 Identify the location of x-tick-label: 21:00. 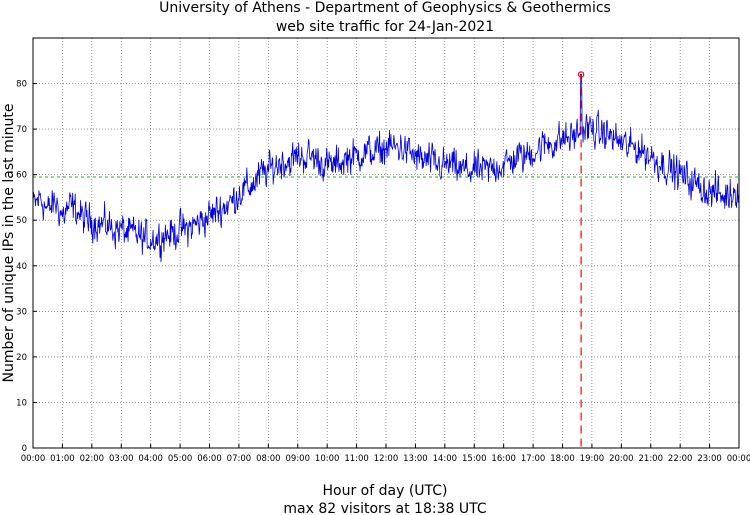
(651, 459).